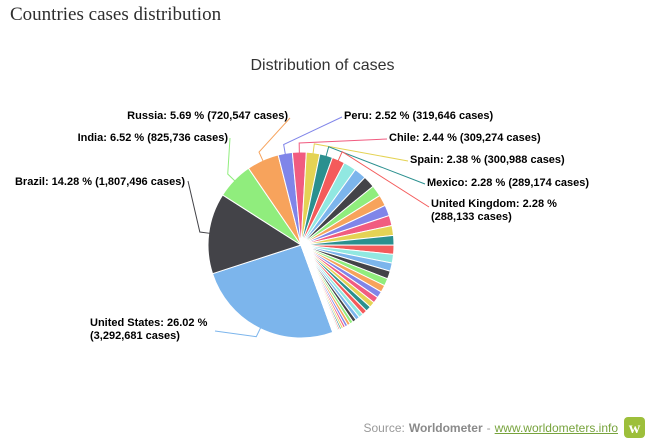  Describe the element at coordinates (494, 210) in the screenshot. I see `slice-label-united-kingdom: United Kingdom: 2.28 % (288,133 cases)` at that location.